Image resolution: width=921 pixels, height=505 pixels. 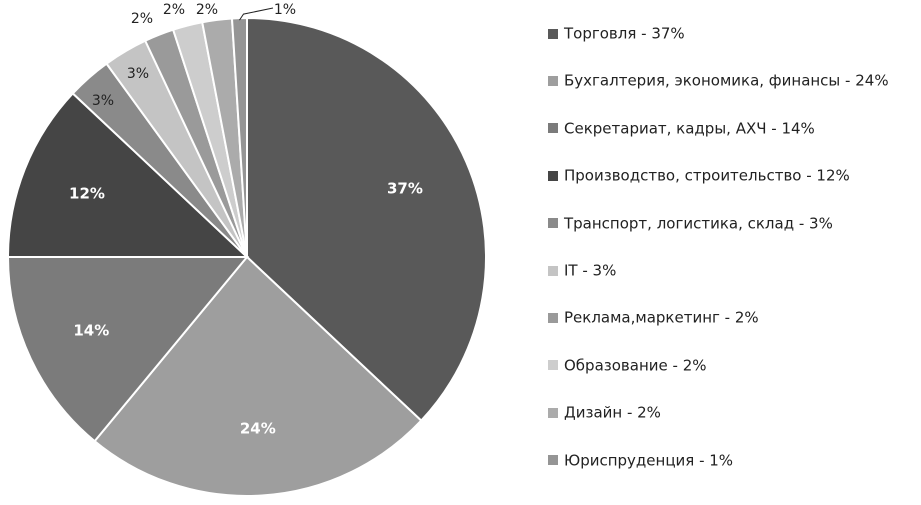 I want to click on legend-item: IT - 3%, so click(x=582, y=270).